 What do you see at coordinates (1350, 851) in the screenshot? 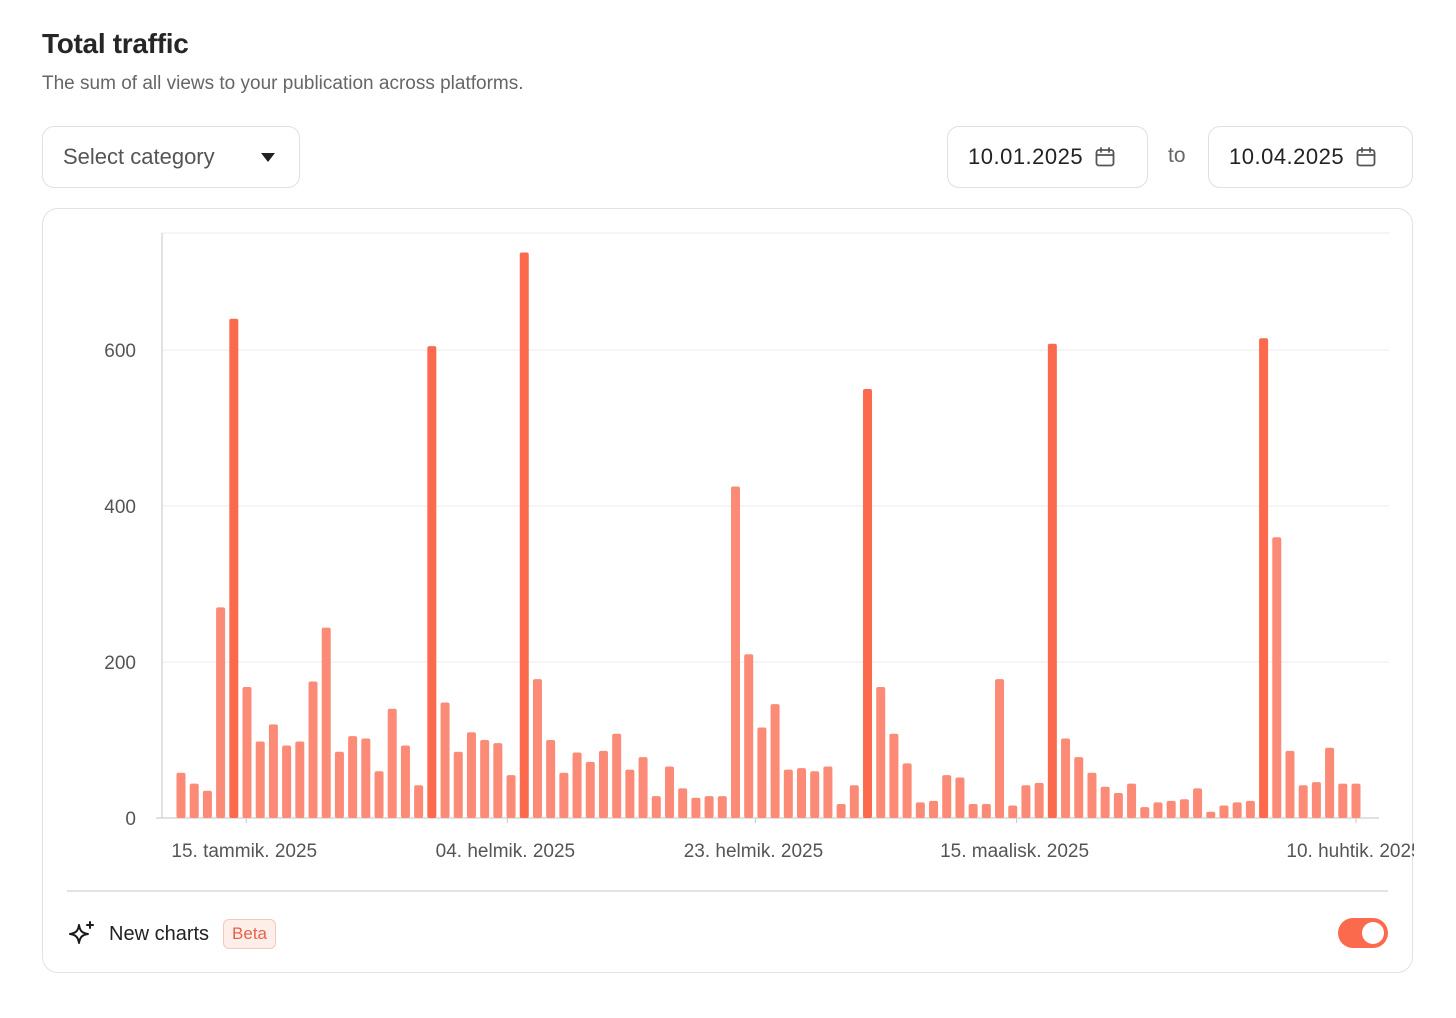
I see `x-tick-label: 10. huhtik. 2025` at bounding box center [1350, 851].